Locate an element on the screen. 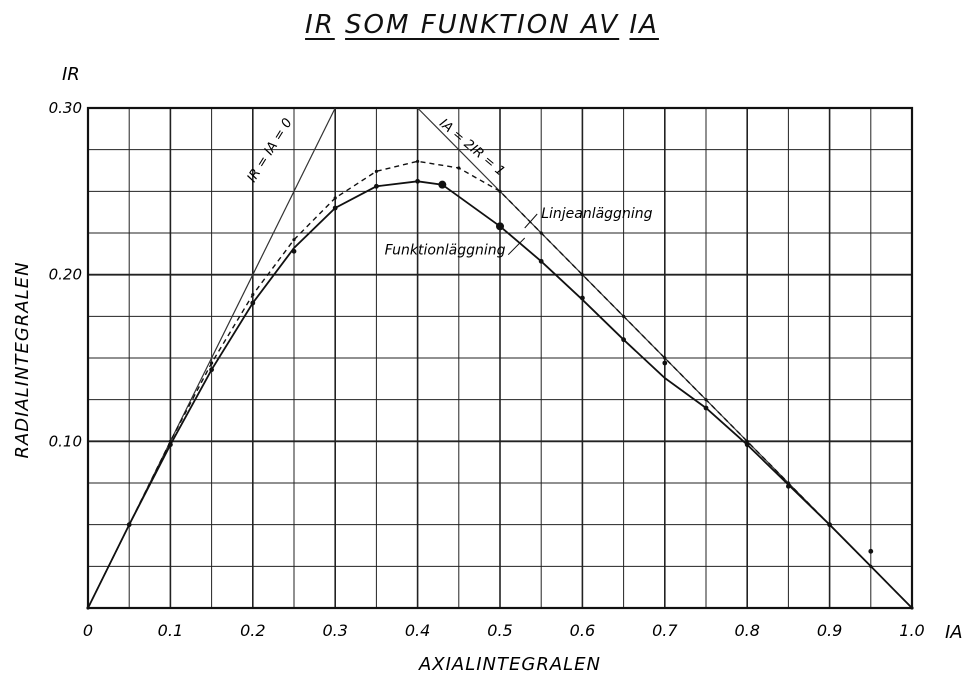 Image resolution: width=964 pixels, height=681 pixels. x-tick-label: 0.3 is located at coordinates (334, 630).